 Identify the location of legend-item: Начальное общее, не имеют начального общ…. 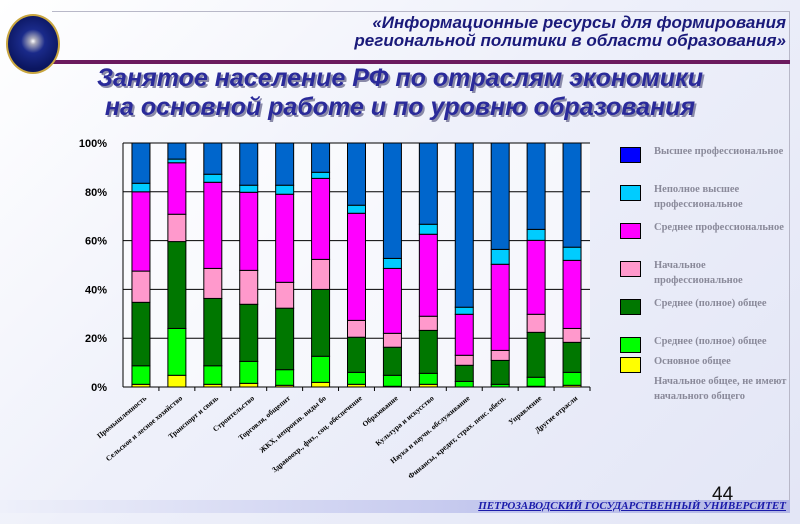
(704, 398).